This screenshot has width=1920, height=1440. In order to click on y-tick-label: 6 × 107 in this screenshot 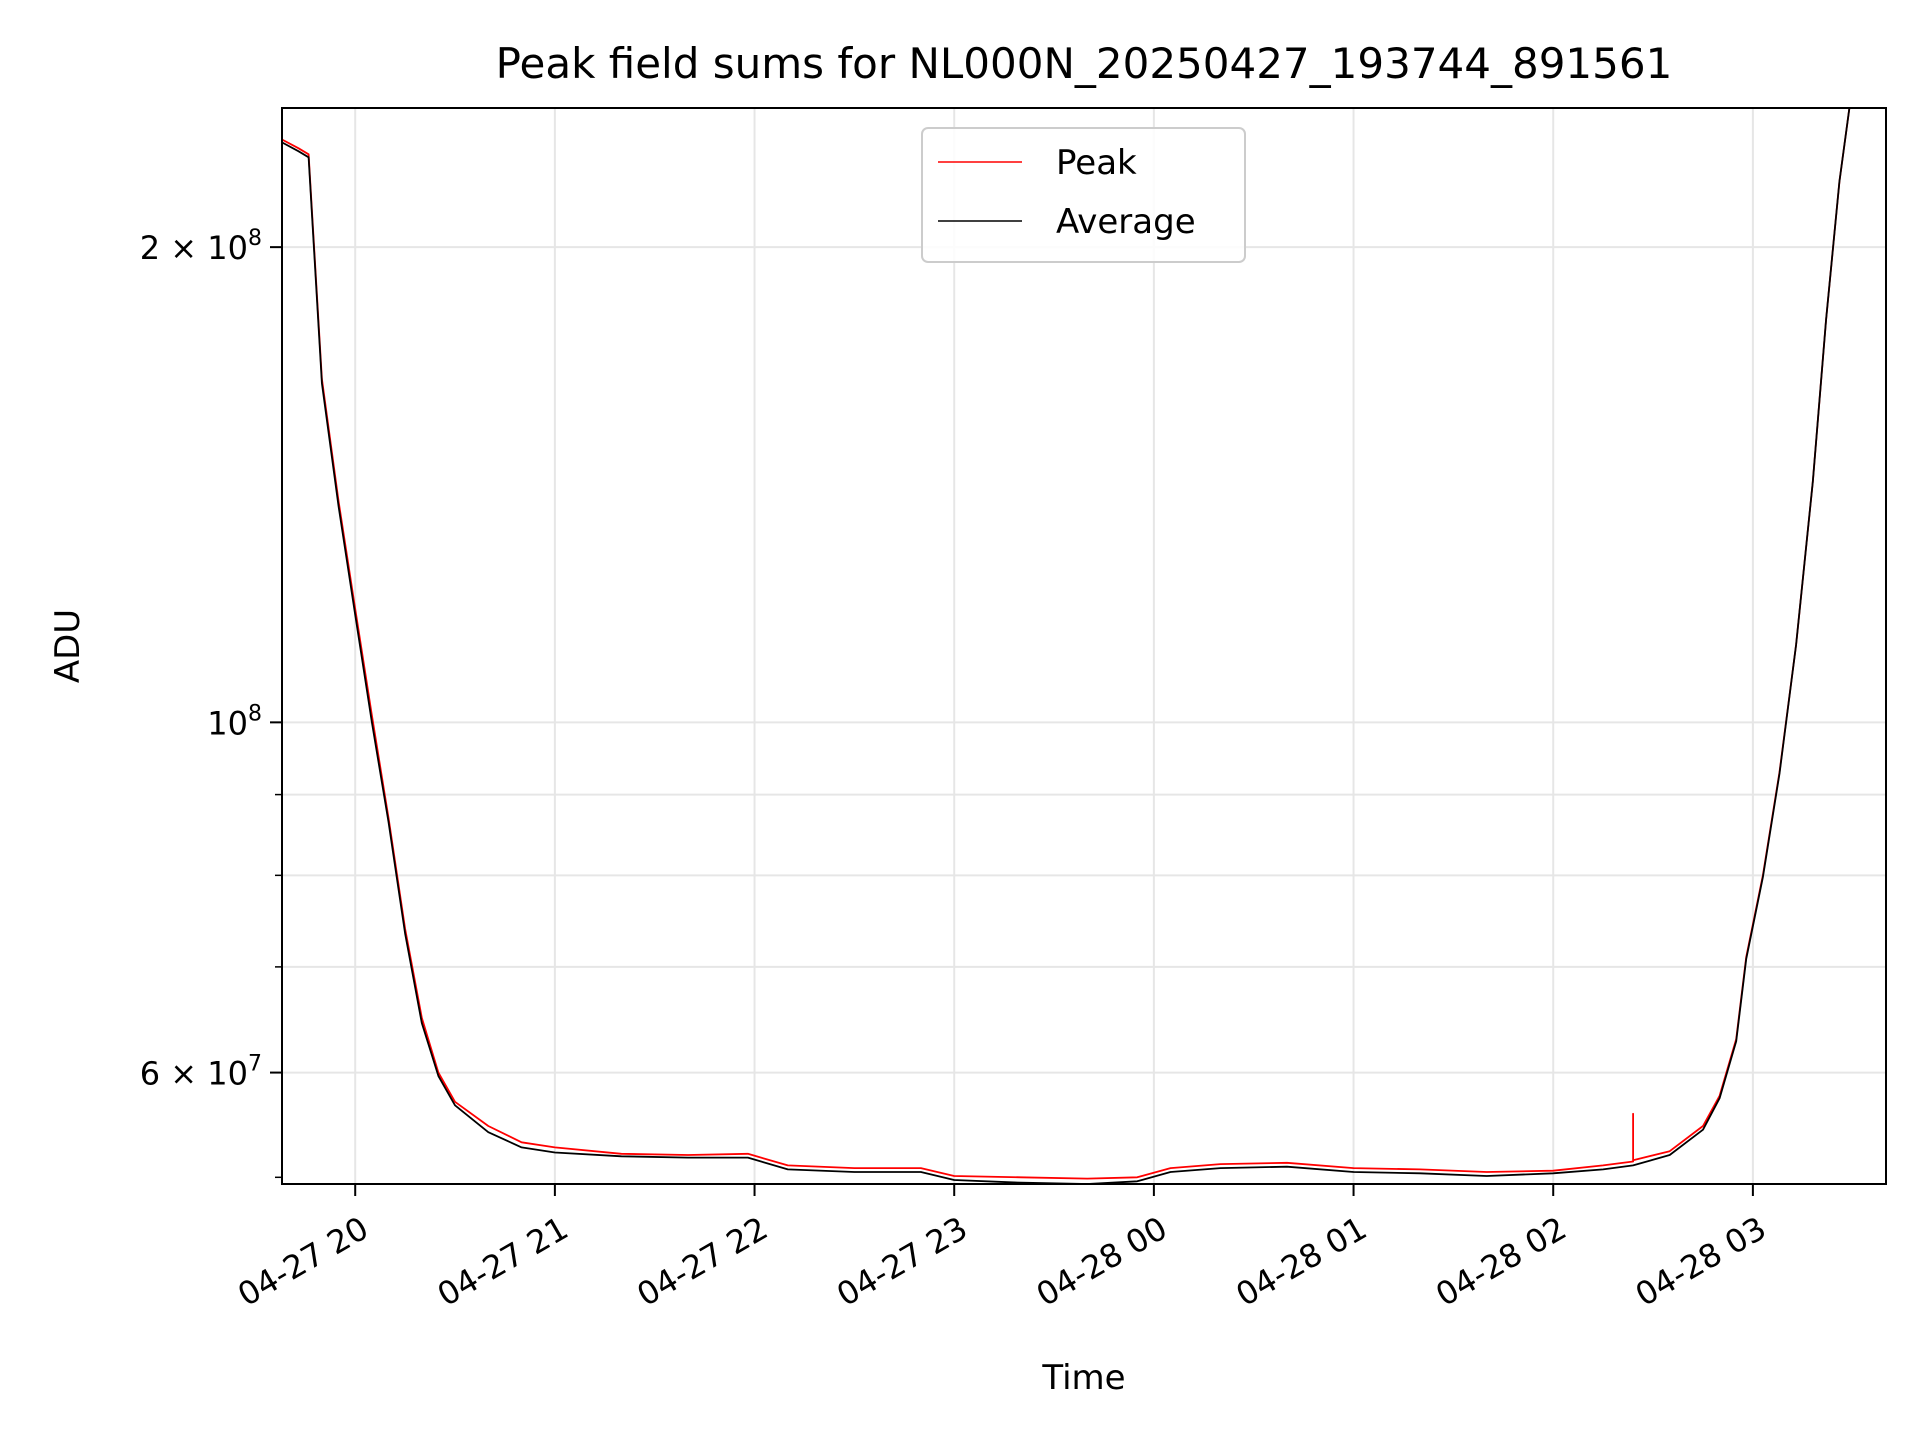, I will do `click(201, 1072)`.